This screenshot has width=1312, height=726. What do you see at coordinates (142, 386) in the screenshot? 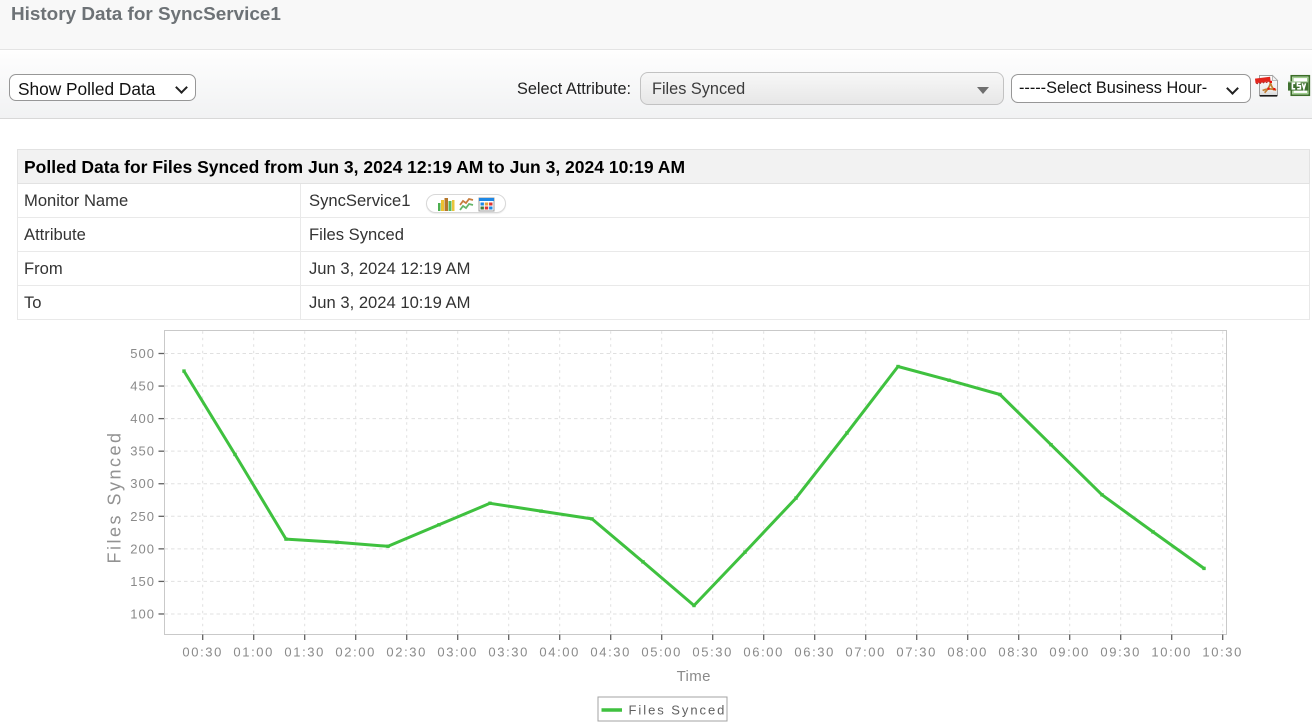
I see `svg-text: 450` at bounding box center [142, 386].